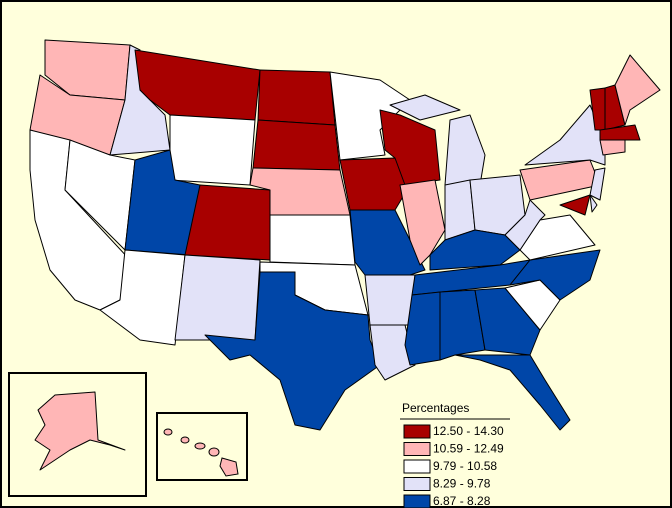 The width and height of the screenshot is (672, 508). I want to click on alaska-inset, so click(77, 434).